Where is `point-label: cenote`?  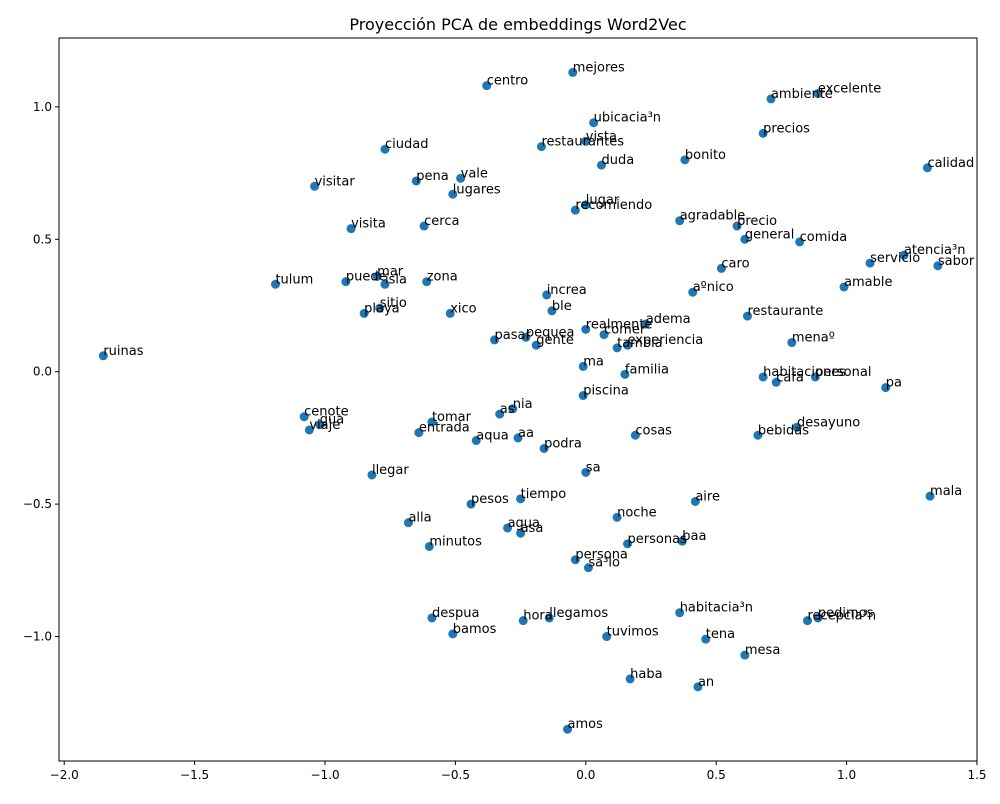 point-label: cenote is located at coordinates (326, 412).